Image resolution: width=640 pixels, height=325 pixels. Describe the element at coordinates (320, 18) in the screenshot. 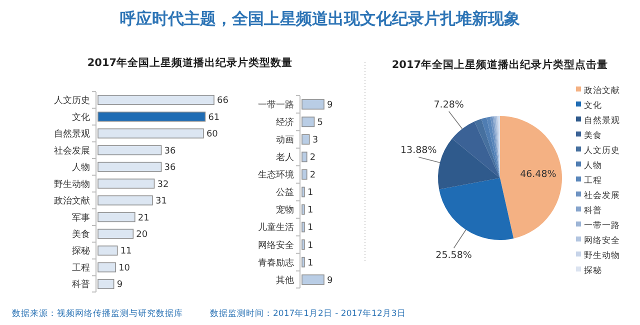

I see `text: 呼应时代主题，全国上星频道出现文化纪录片扎堆新现象` at that location.